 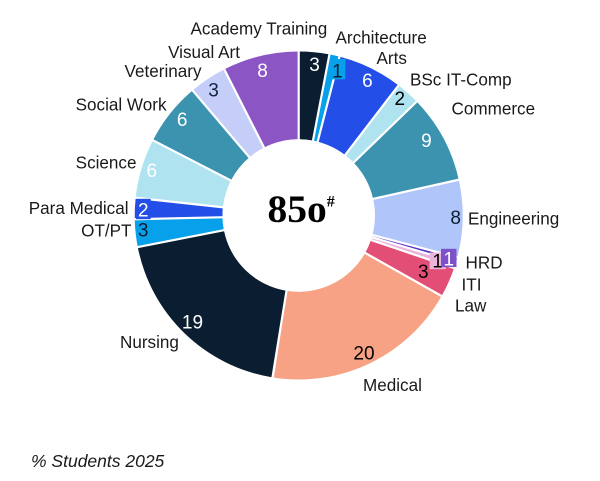 What do you see at coordinates (98, 461) in the screenshot?
I see `svg-text: % Students 2025` at bounding box center [98, 461].